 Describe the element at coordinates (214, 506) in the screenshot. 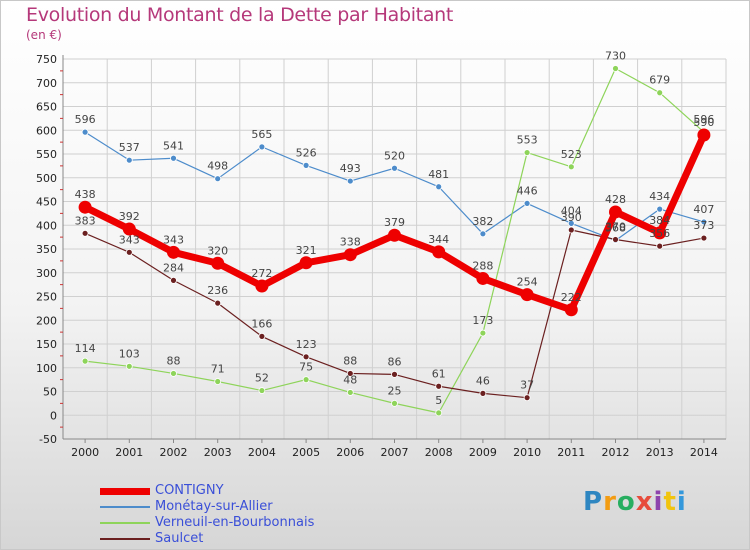

I see `legend-label: Monétay-sur-Allier` at that location.